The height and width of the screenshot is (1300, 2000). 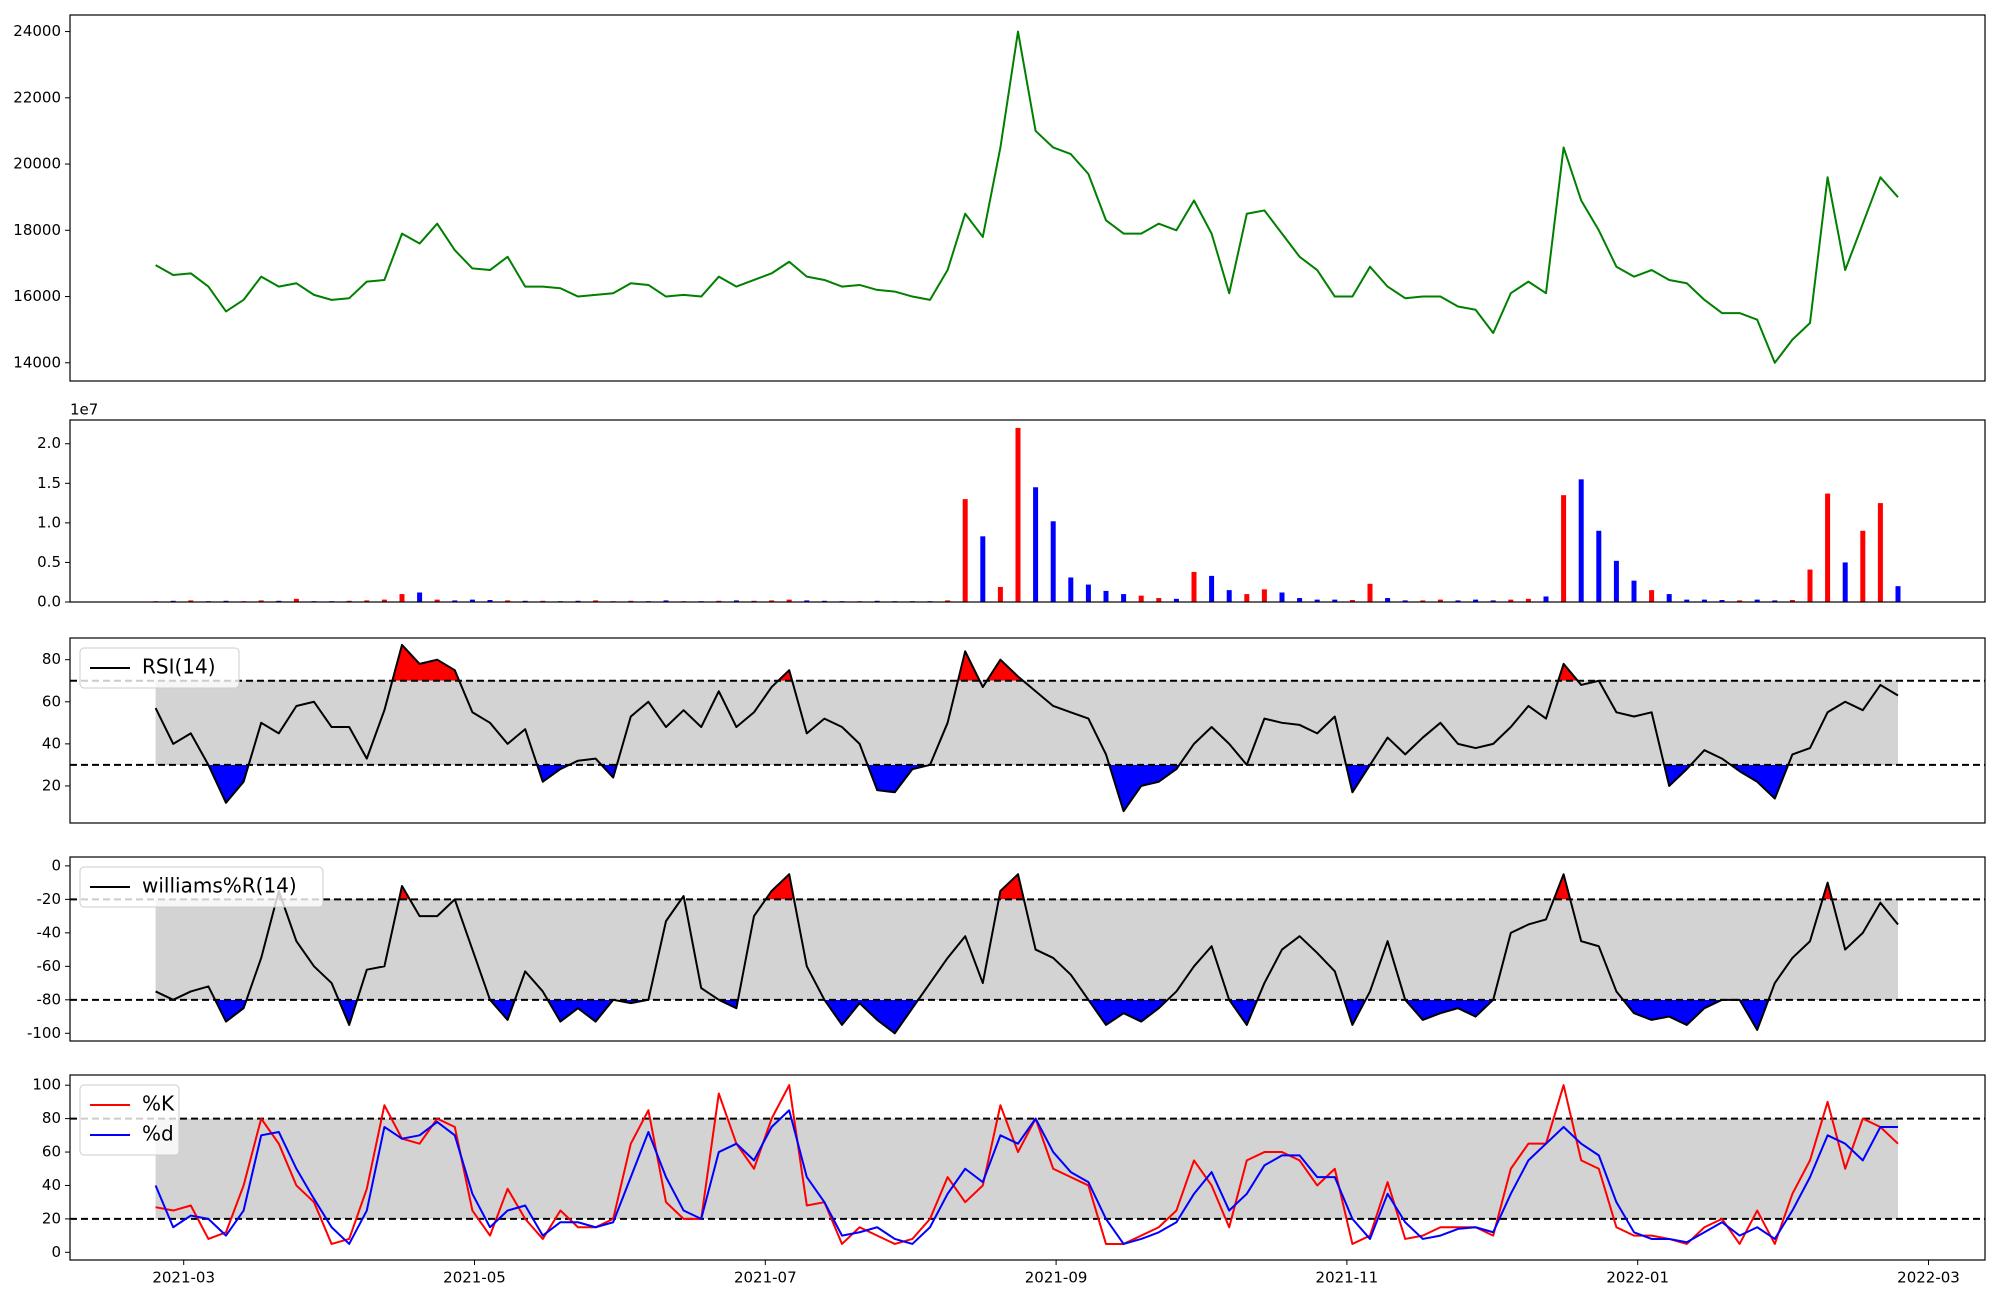 What do you see at coordinates (49, 602) in the screenshot?
I see `y-tick-label: 0.0` at bounding box center [49, 602].